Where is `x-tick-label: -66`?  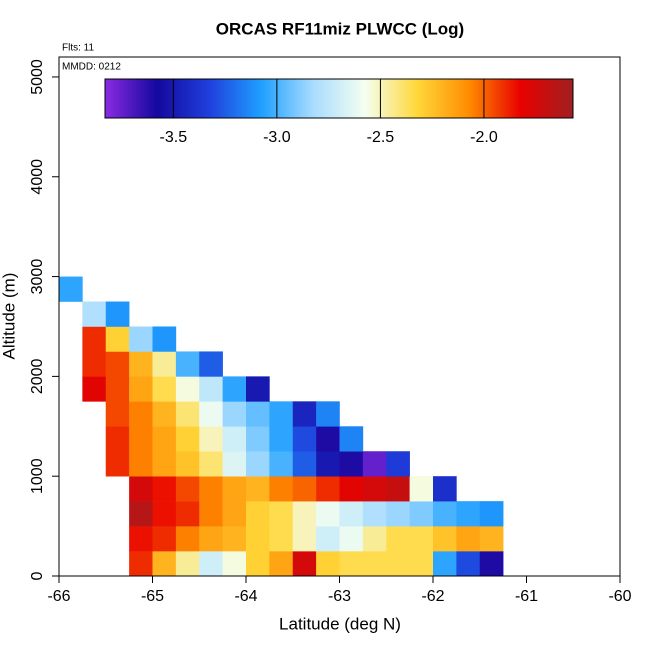 x-tick-label: -66 is located at coordinates (58, 596).